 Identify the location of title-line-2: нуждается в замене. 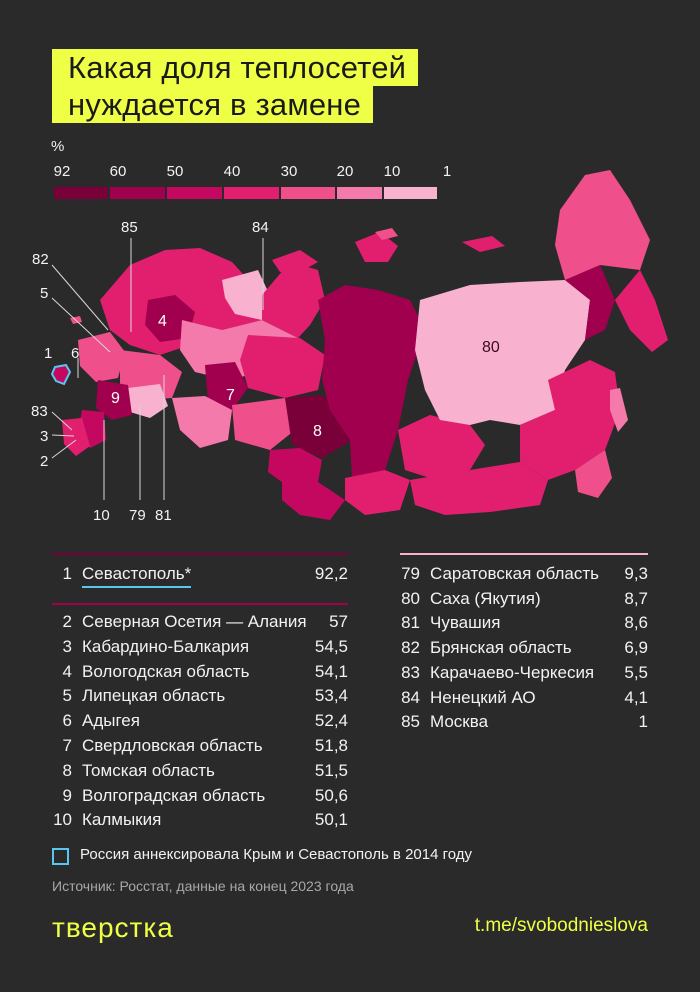
(213, 104).